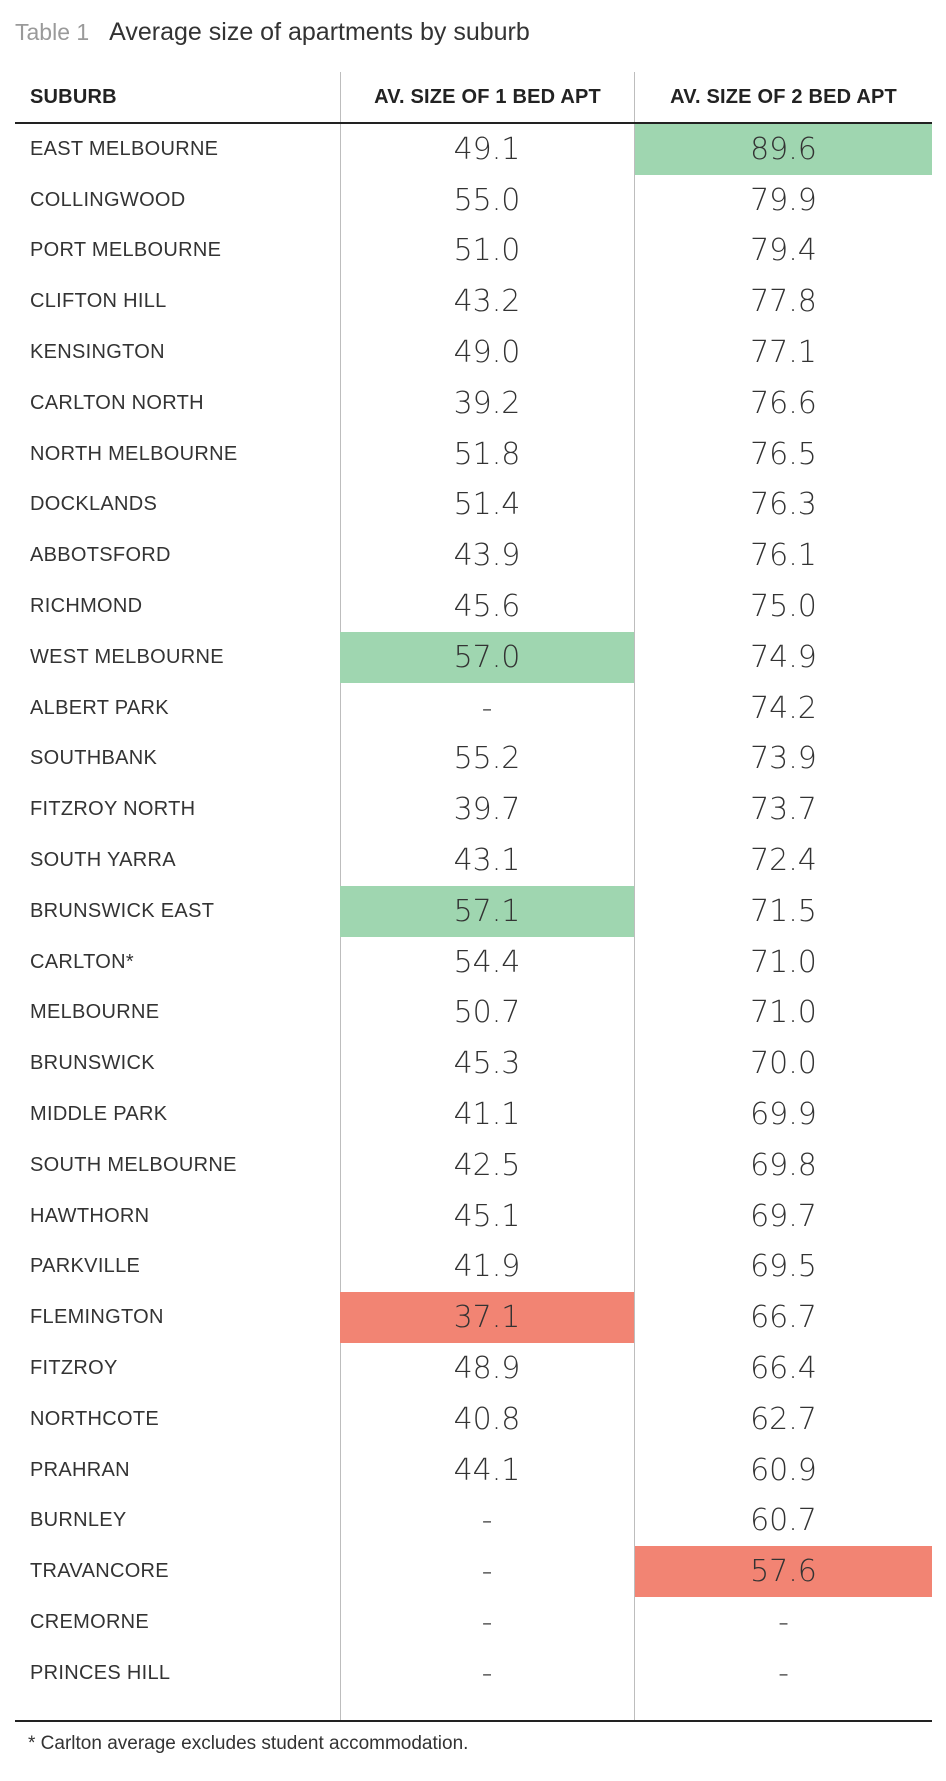  Describe the element at coordinates (487, 353) in the screenshot. I see `one-bed-cell: 49.0` at that location.